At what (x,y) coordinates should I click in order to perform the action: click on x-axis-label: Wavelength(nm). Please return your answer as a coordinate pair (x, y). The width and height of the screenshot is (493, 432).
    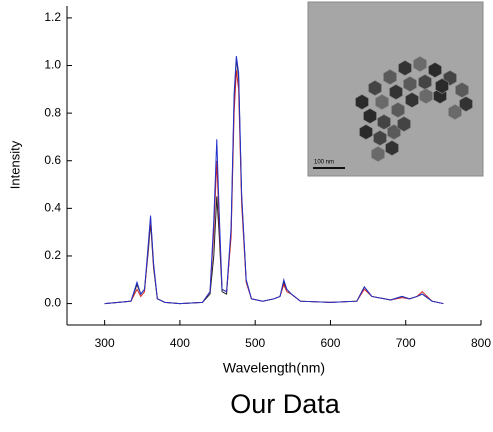
    Looking at the image, I should click on (274, 368).